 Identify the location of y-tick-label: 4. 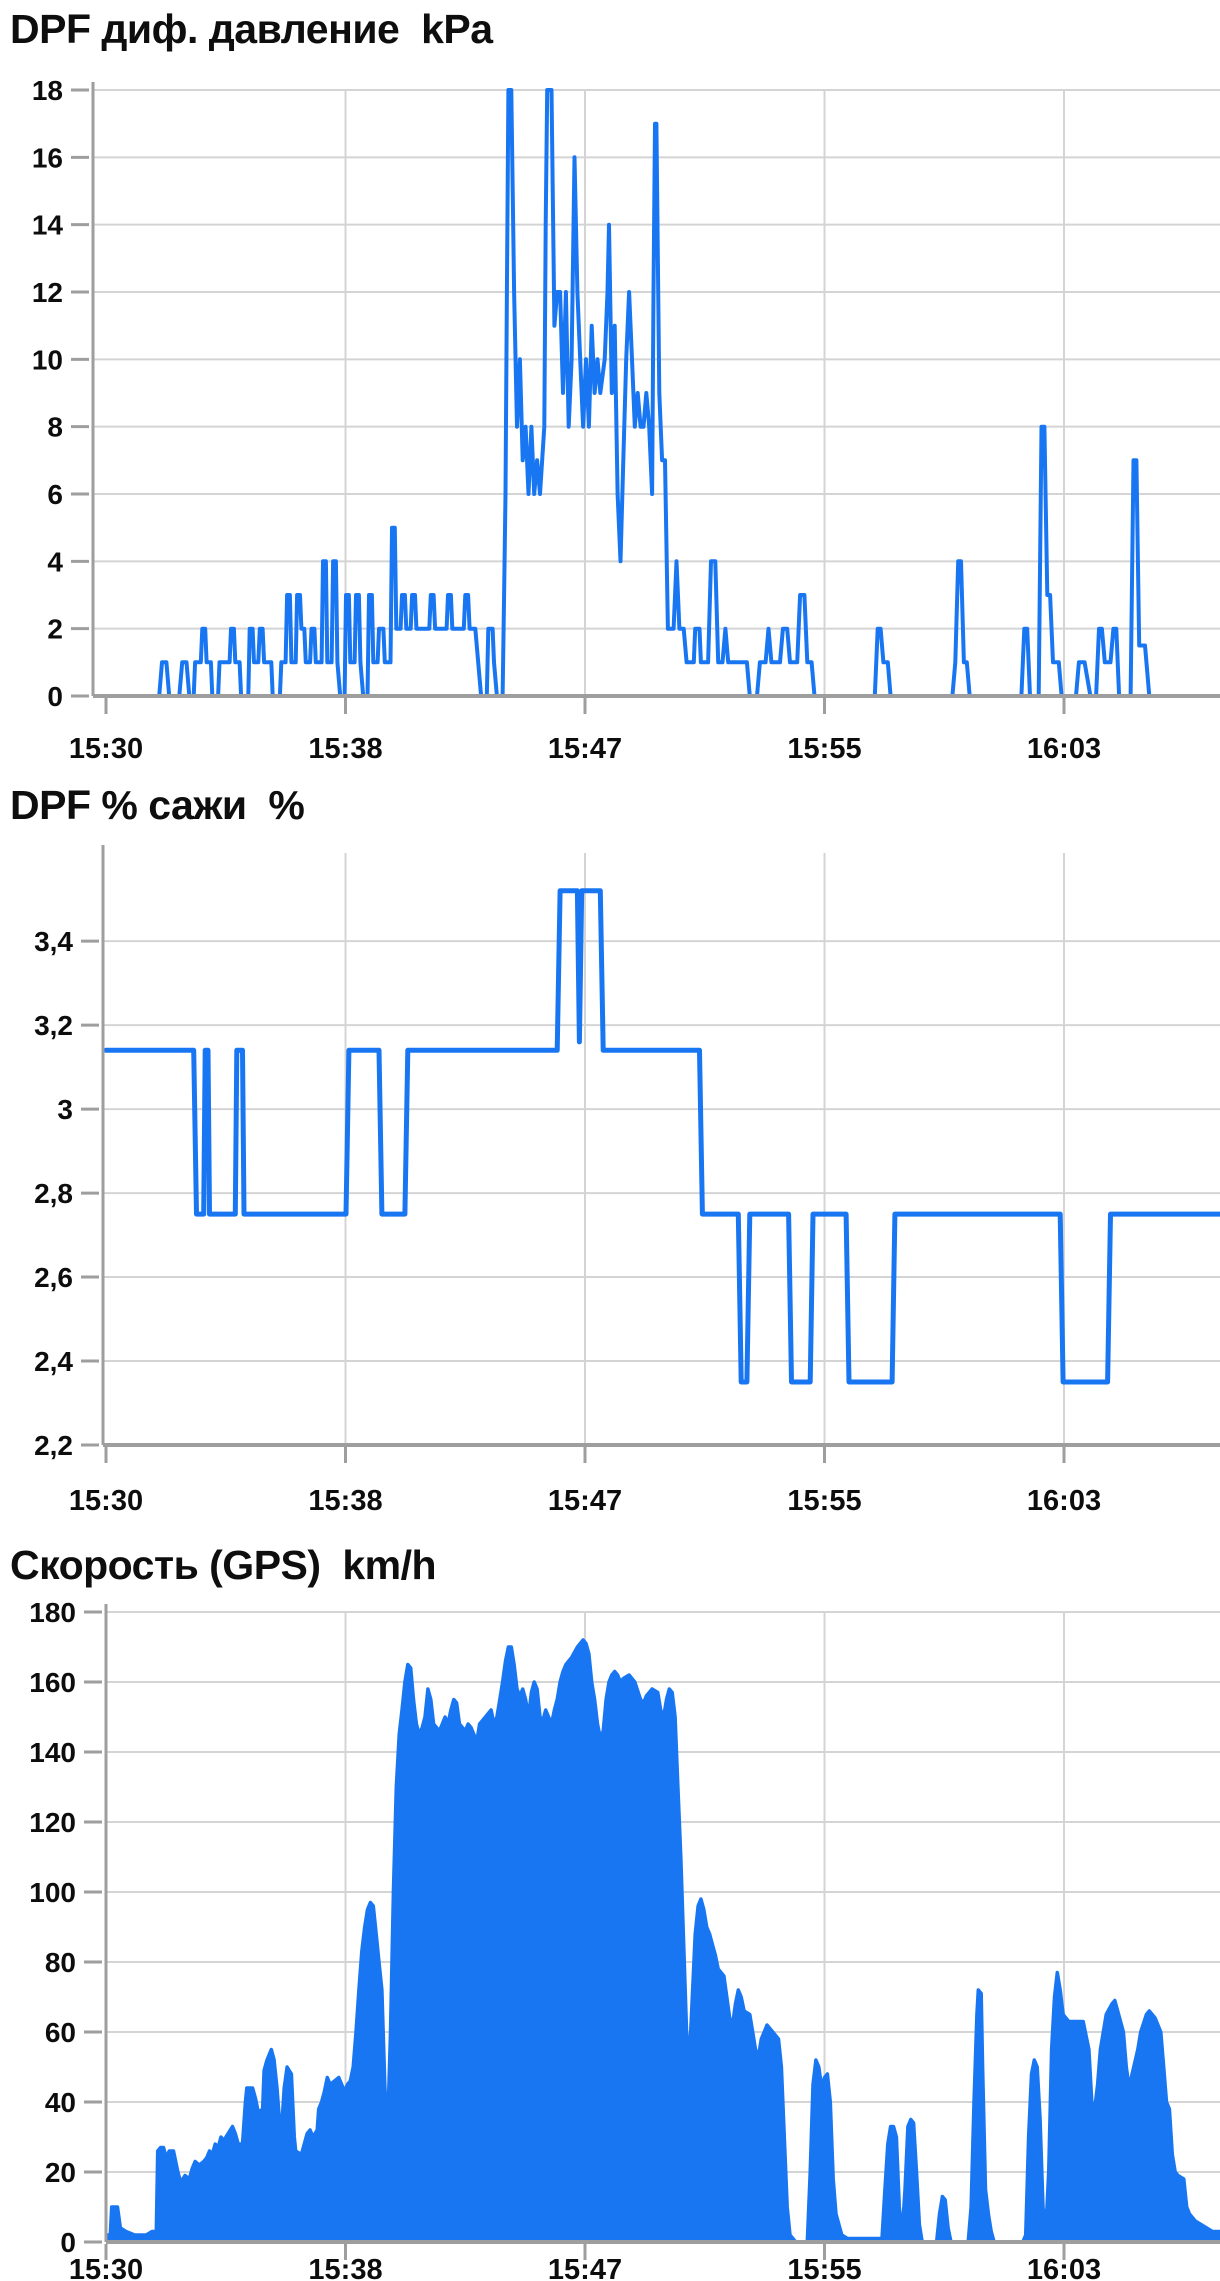
(55, 561).